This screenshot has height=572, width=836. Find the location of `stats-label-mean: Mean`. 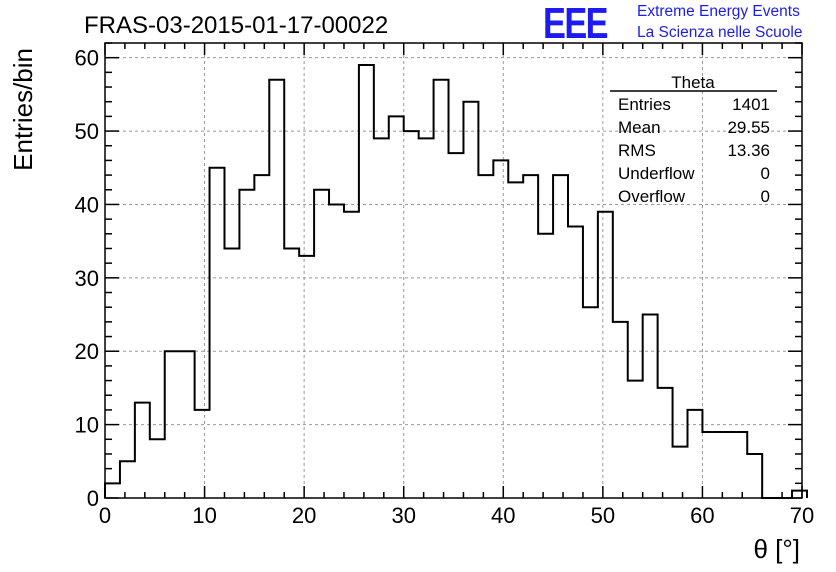

stats-label-mean: Mean is located at coordinates (639, 127).